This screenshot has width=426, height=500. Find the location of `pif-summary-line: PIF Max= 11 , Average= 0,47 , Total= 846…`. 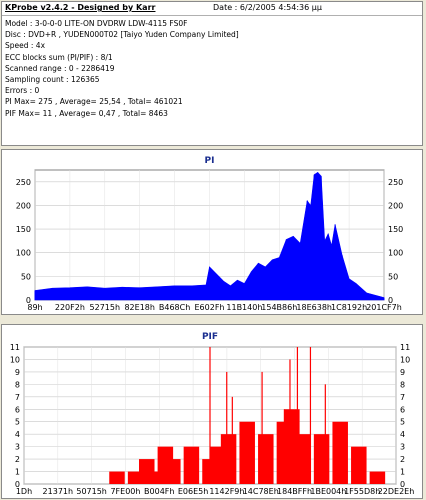

pif-summary-line: PIF Max= 11 , Average= 0,47 , Total= 846… is located at coordinates (86, 113).